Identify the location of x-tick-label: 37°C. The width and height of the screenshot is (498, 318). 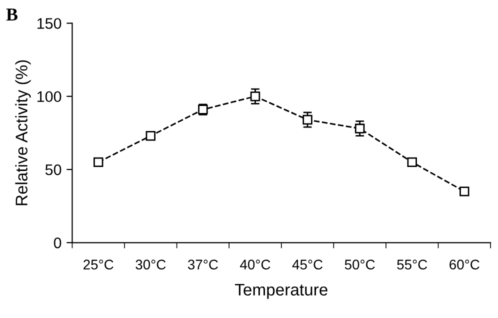
(203, 265).